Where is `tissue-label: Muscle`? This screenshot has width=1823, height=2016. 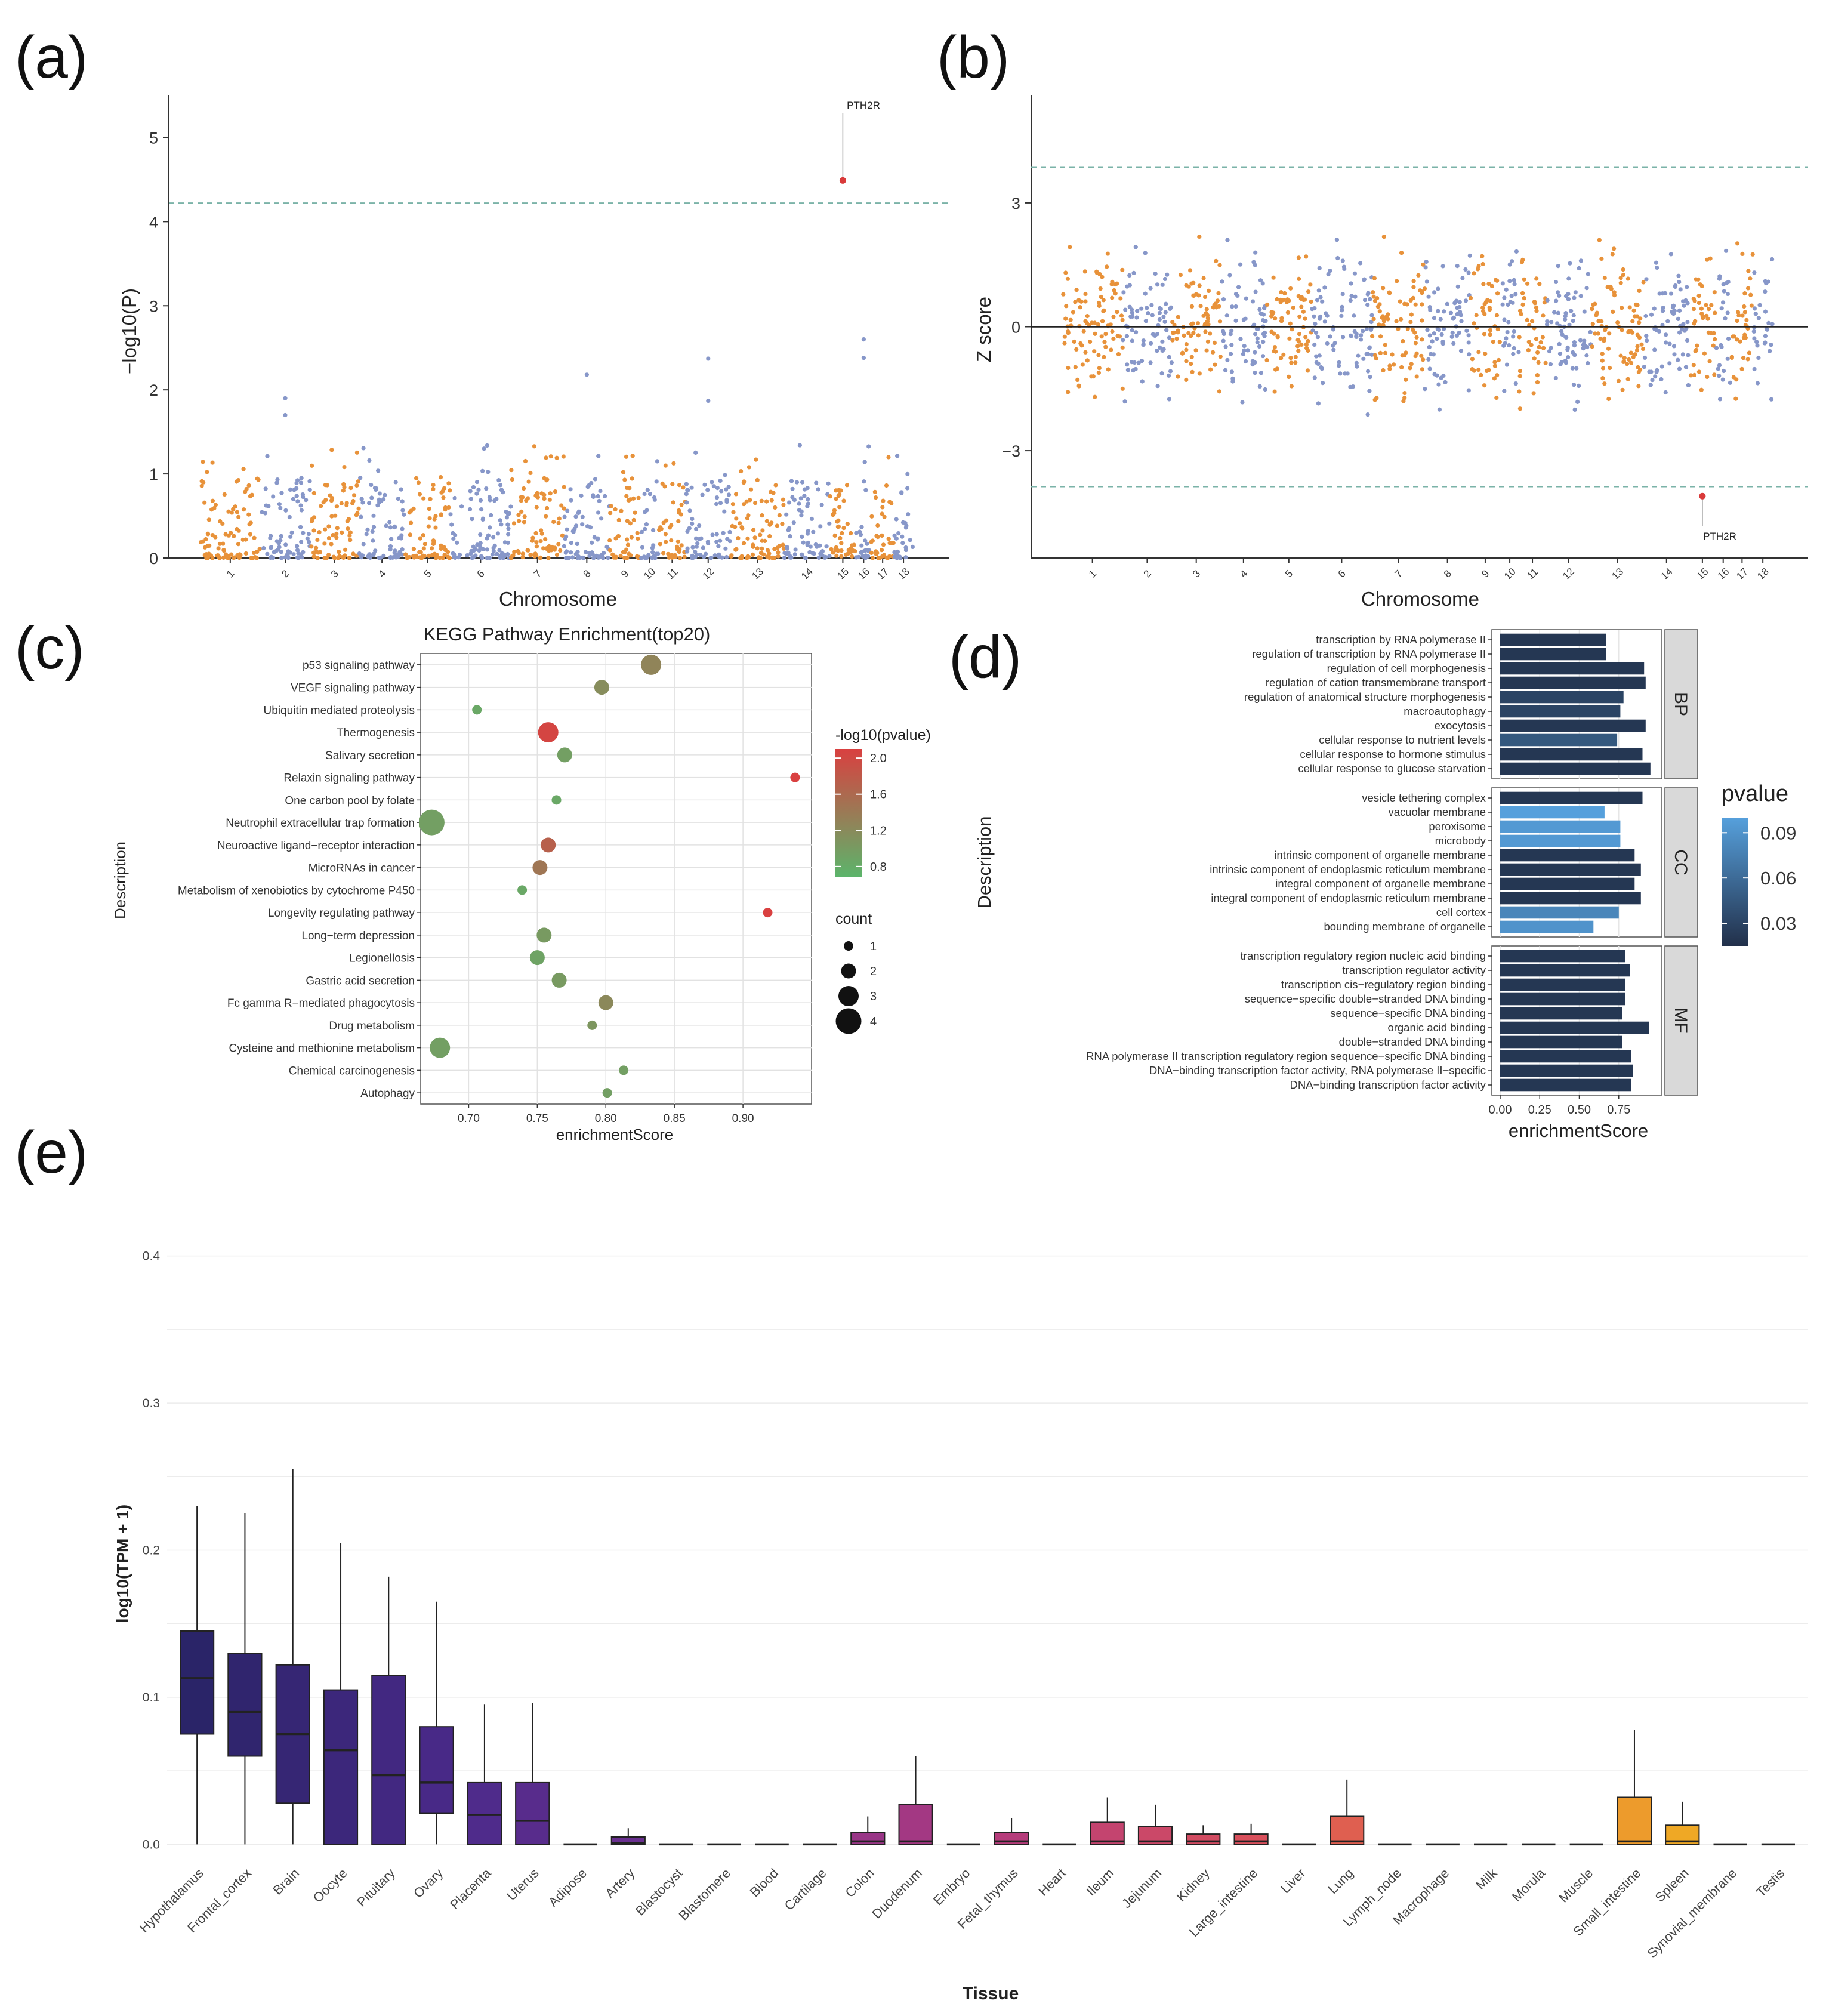 tissue-label: Muscle is located at coordinates (1576, 1886).